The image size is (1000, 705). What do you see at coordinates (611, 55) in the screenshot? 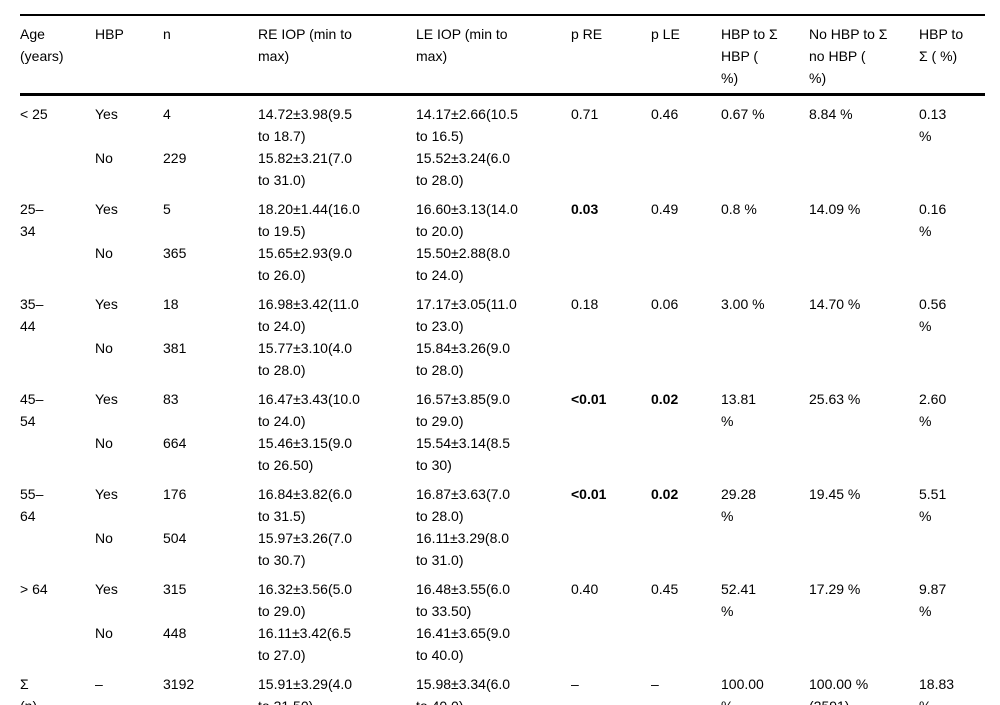
I see `column-header-p-re: p RE` at bounding box center [611, 55].